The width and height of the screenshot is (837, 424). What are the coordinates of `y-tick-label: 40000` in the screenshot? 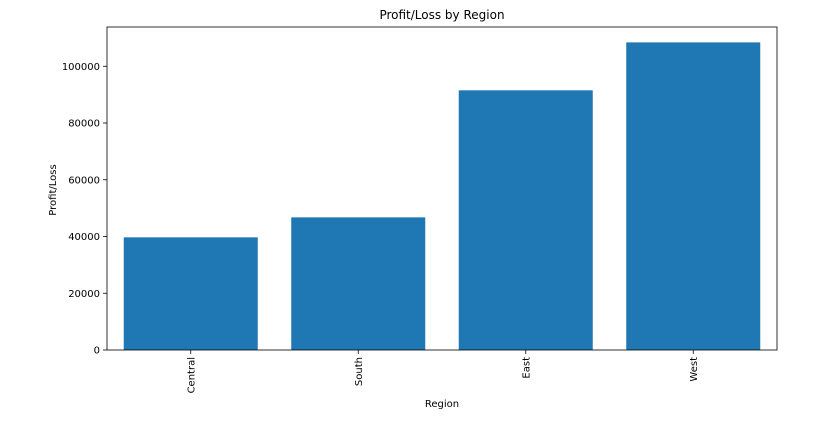 It's located at (84, 237).